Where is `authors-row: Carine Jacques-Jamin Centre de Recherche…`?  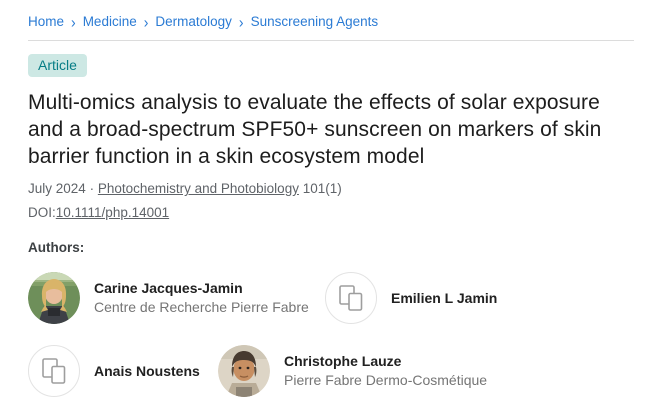
authors-row: Carine Jacques-Jamin Centre de Recherche… is located at coordinates (331, 298).